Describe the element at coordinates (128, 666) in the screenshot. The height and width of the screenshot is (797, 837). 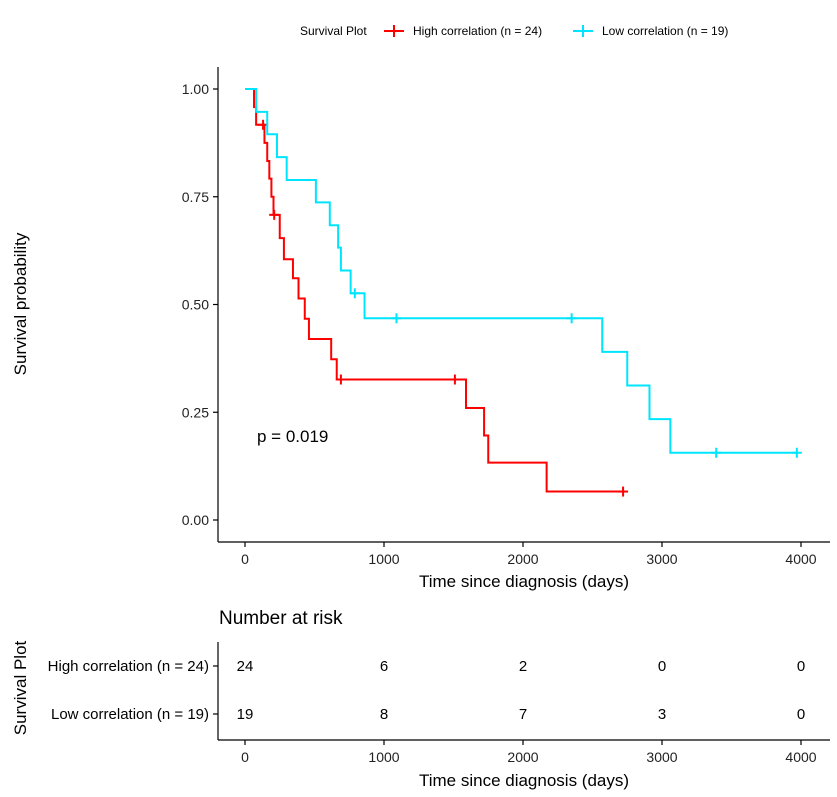
I see `risk-row-label: High correlation (n = 24)` at that location.